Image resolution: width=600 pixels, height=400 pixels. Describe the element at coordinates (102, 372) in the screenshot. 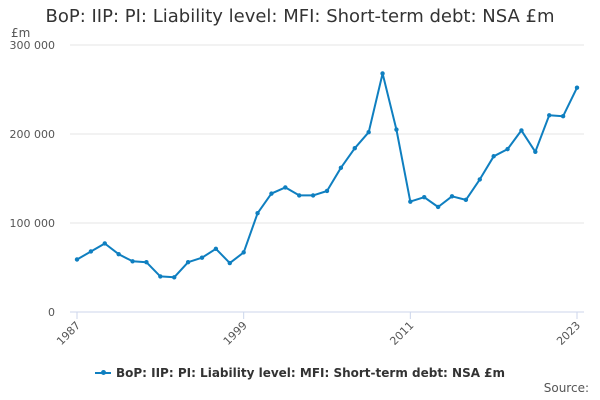

I see `legend-swatch-icon` at that location.